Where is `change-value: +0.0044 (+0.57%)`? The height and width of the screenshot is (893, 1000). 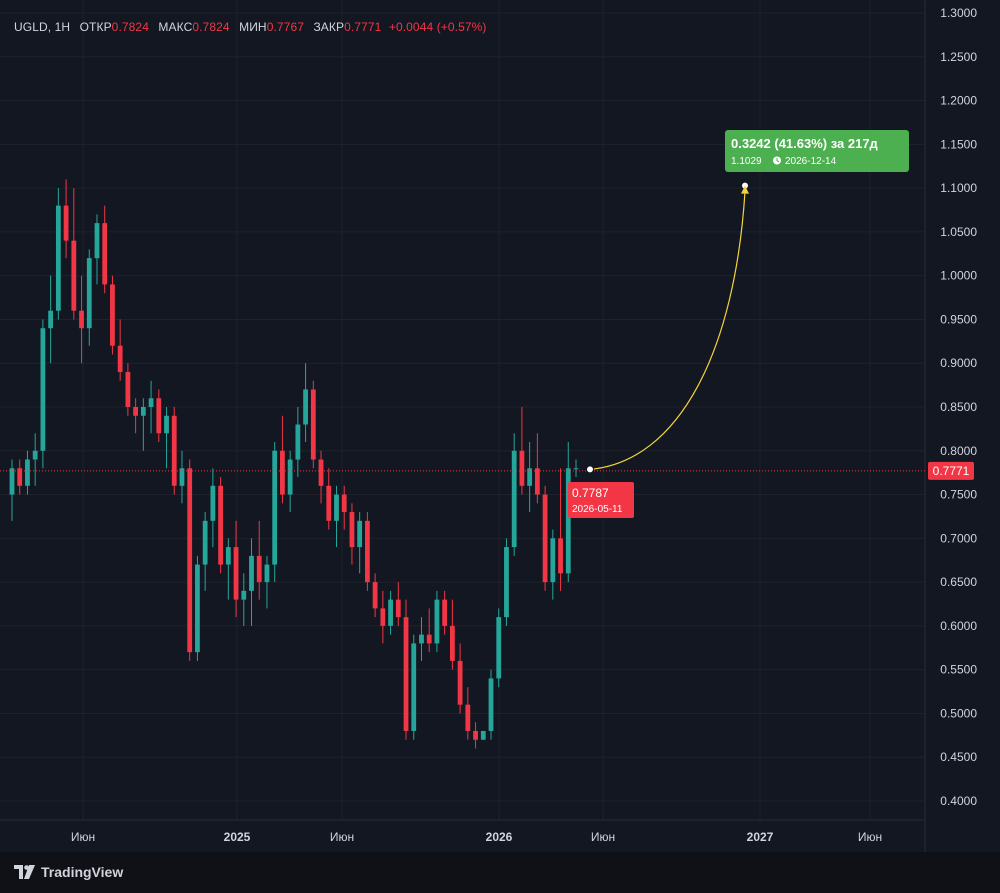 change-value: +0.0044 (+0.57%) is located at coordinates (437, 27).